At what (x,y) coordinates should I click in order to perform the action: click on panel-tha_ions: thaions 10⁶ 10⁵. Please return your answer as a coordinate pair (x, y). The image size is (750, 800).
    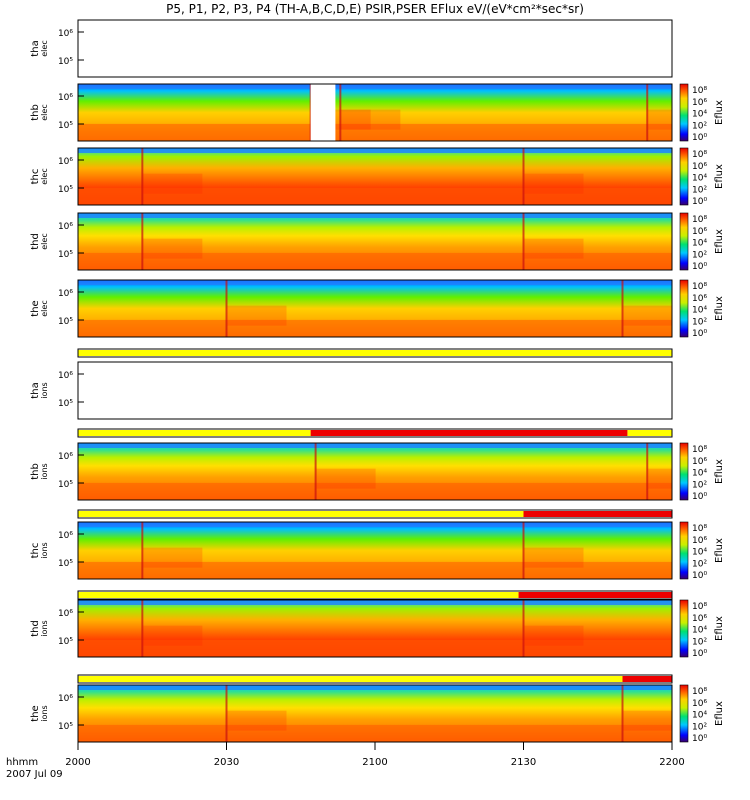
    Looking at the image, I should click on (351, 390).